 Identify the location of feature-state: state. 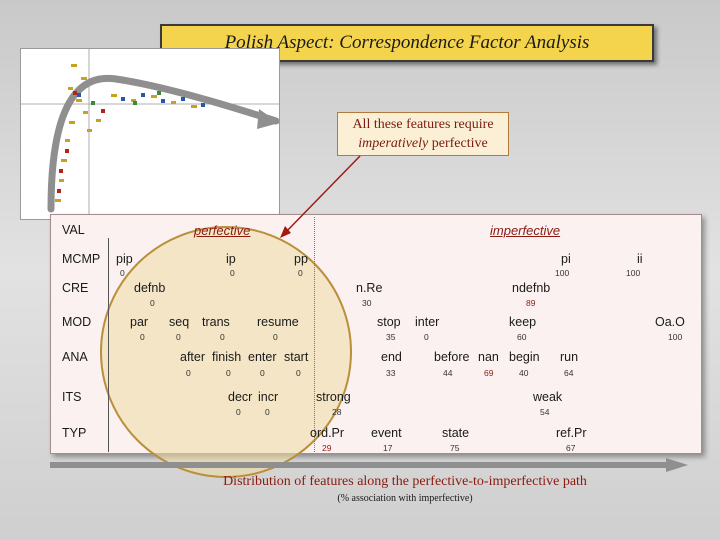
(456, 433).